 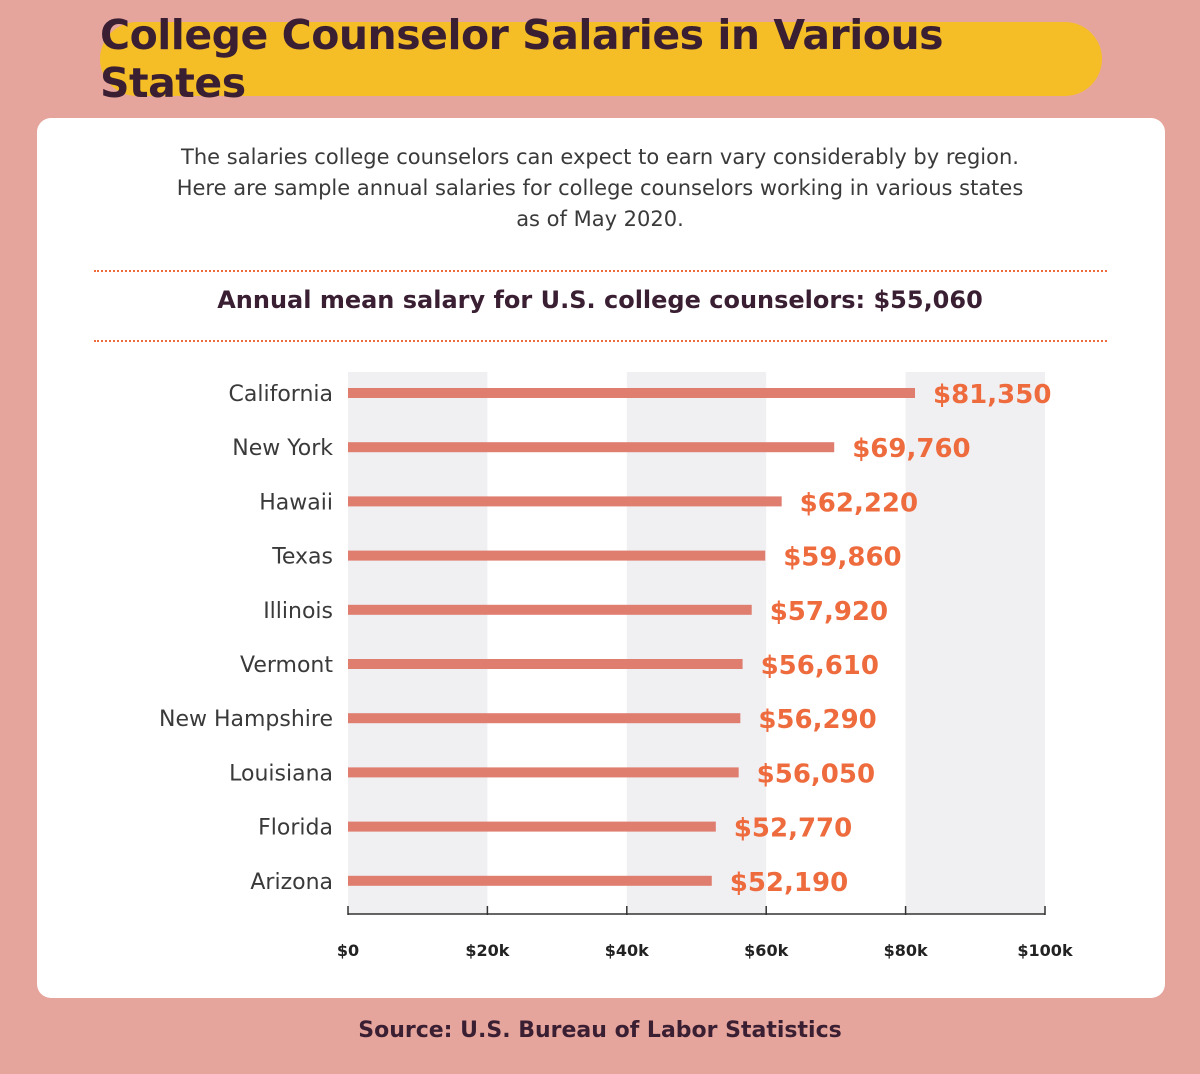 What do you see at coordinates (829, 612) in the screenshot?
I see `value-label: $57,920` at bounding box center [829, 612].